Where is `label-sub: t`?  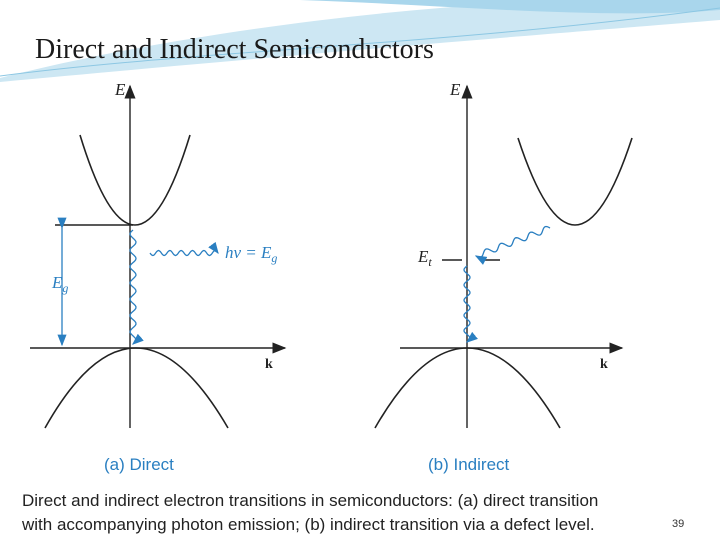
label-sub: t is located at coordinates (430, 262).